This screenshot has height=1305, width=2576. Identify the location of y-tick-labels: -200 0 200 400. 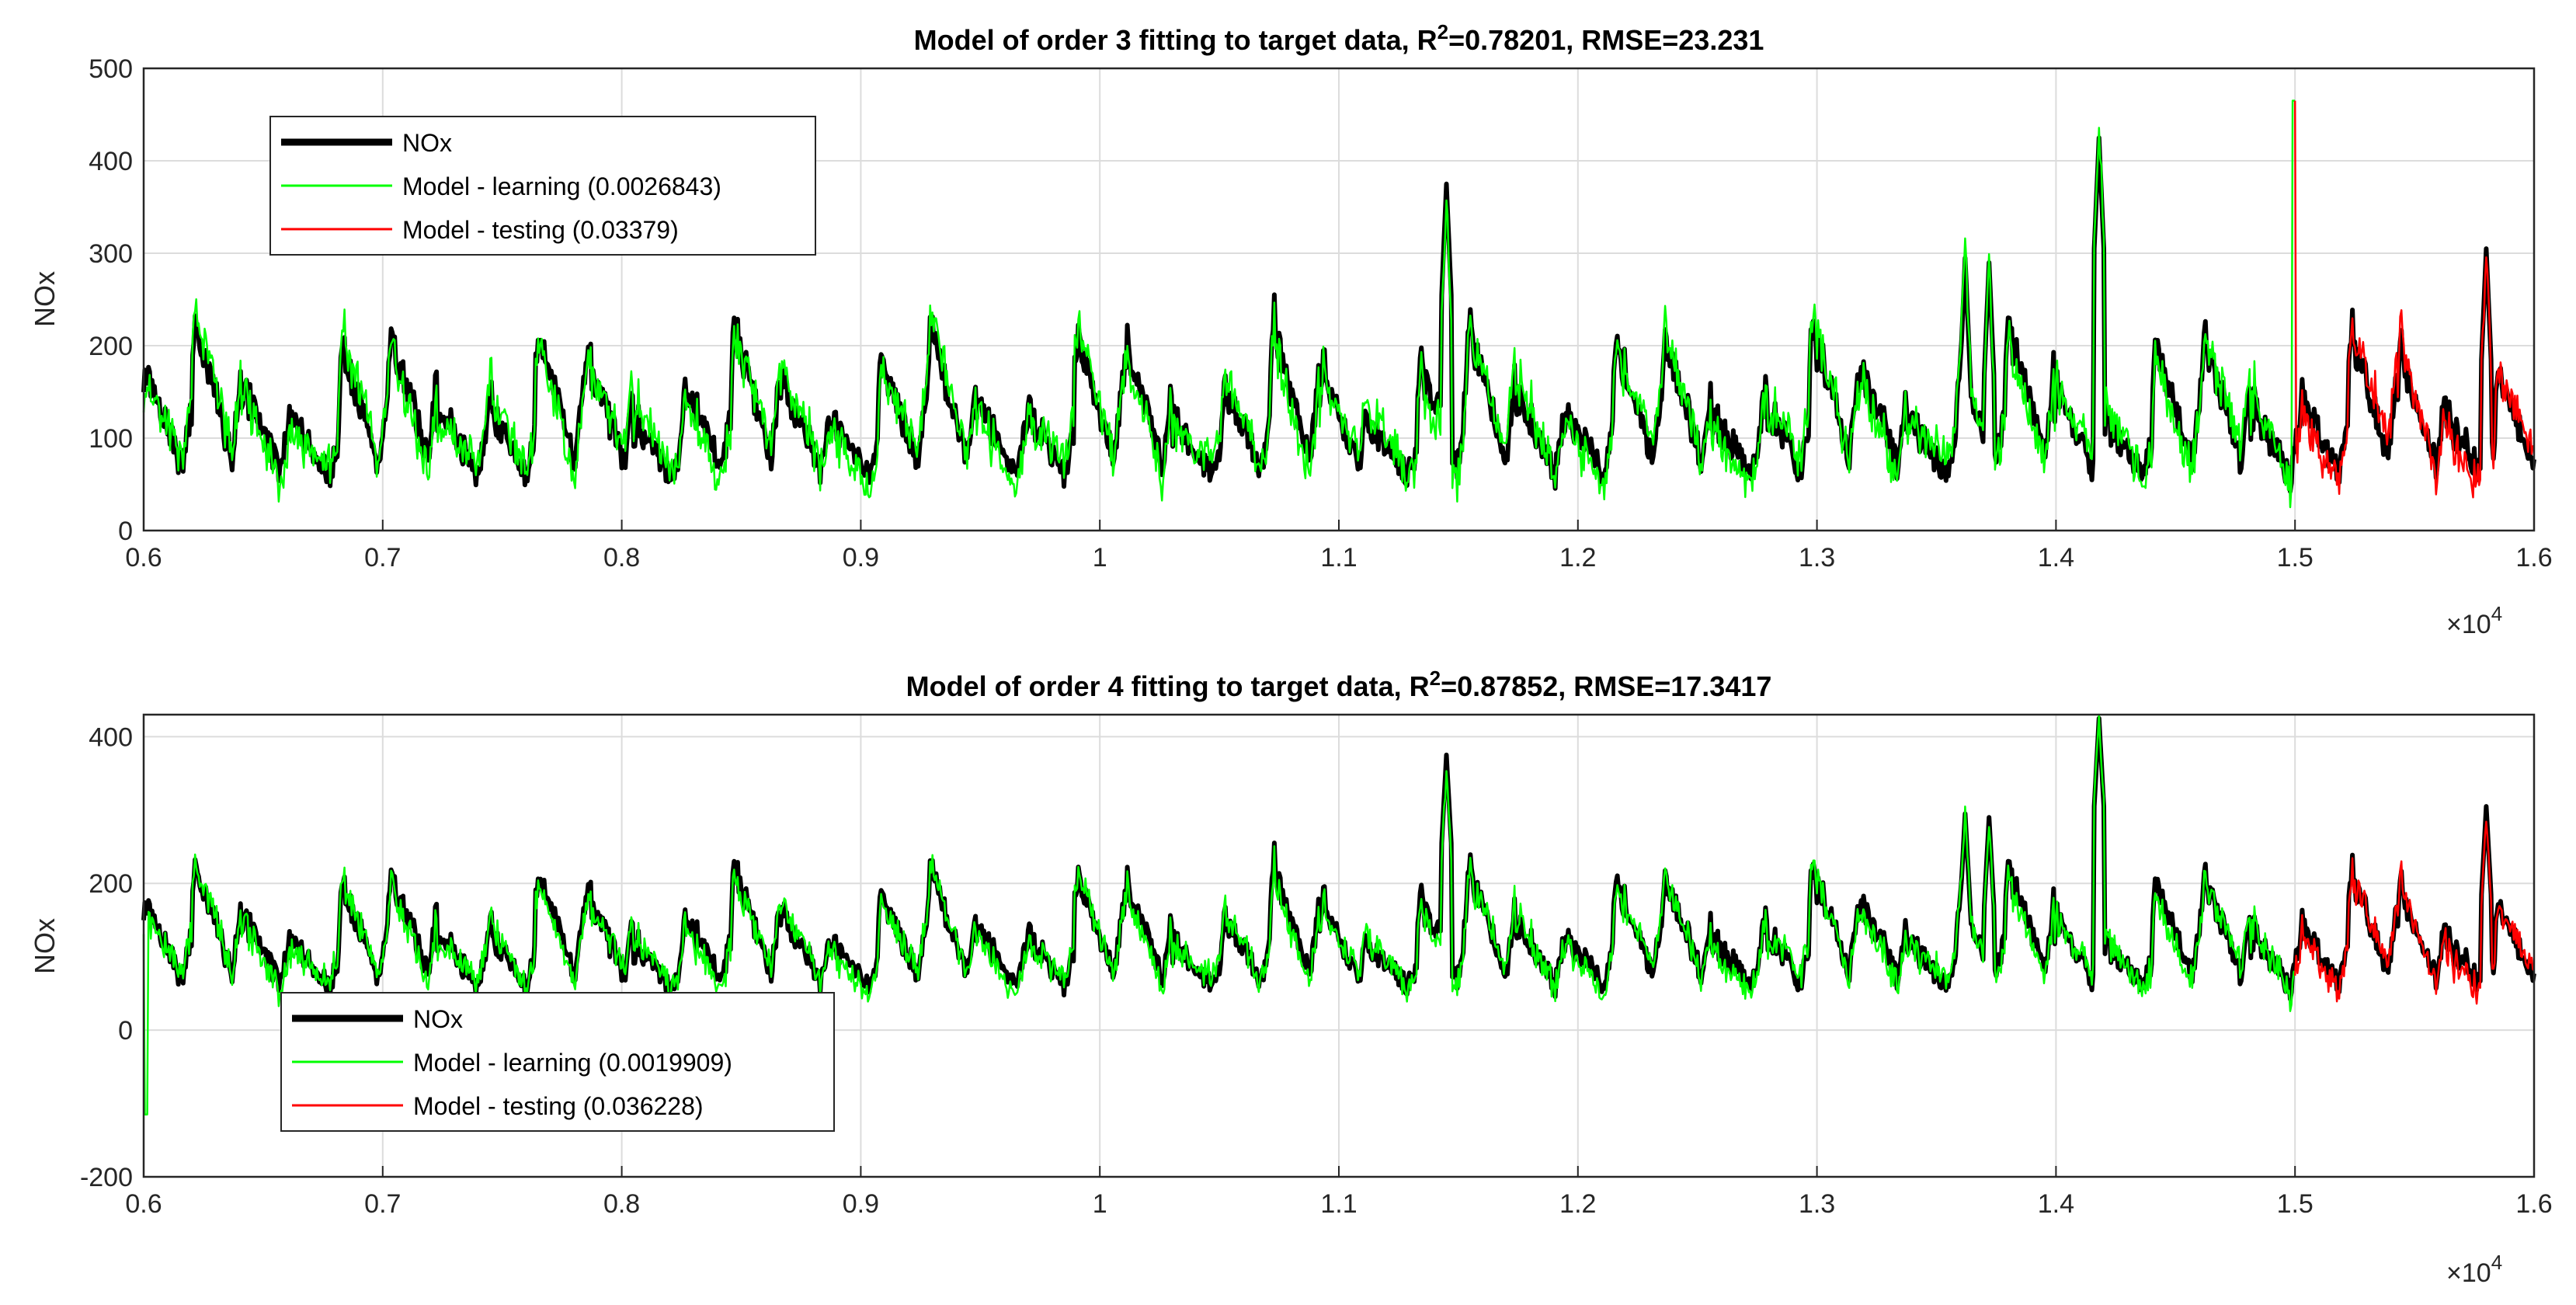
(106, 957).